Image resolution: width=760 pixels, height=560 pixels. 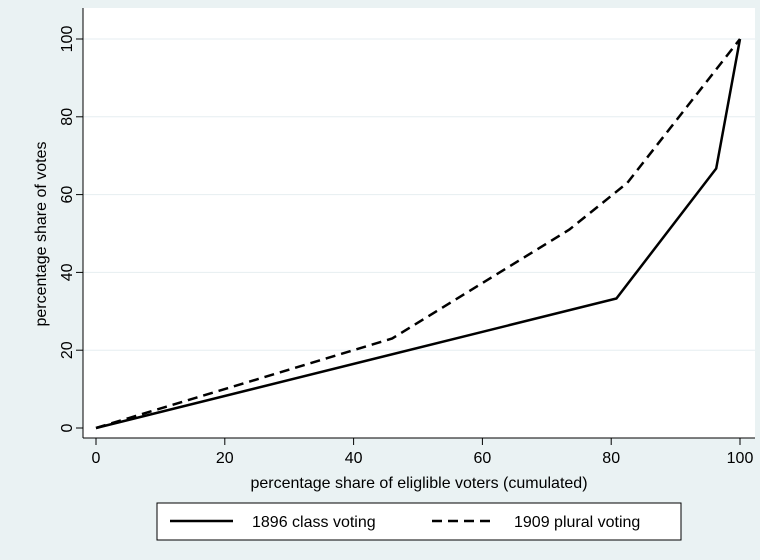 I want to click on y-axis-title: percentage share of votes, so click(x=41, y=233).